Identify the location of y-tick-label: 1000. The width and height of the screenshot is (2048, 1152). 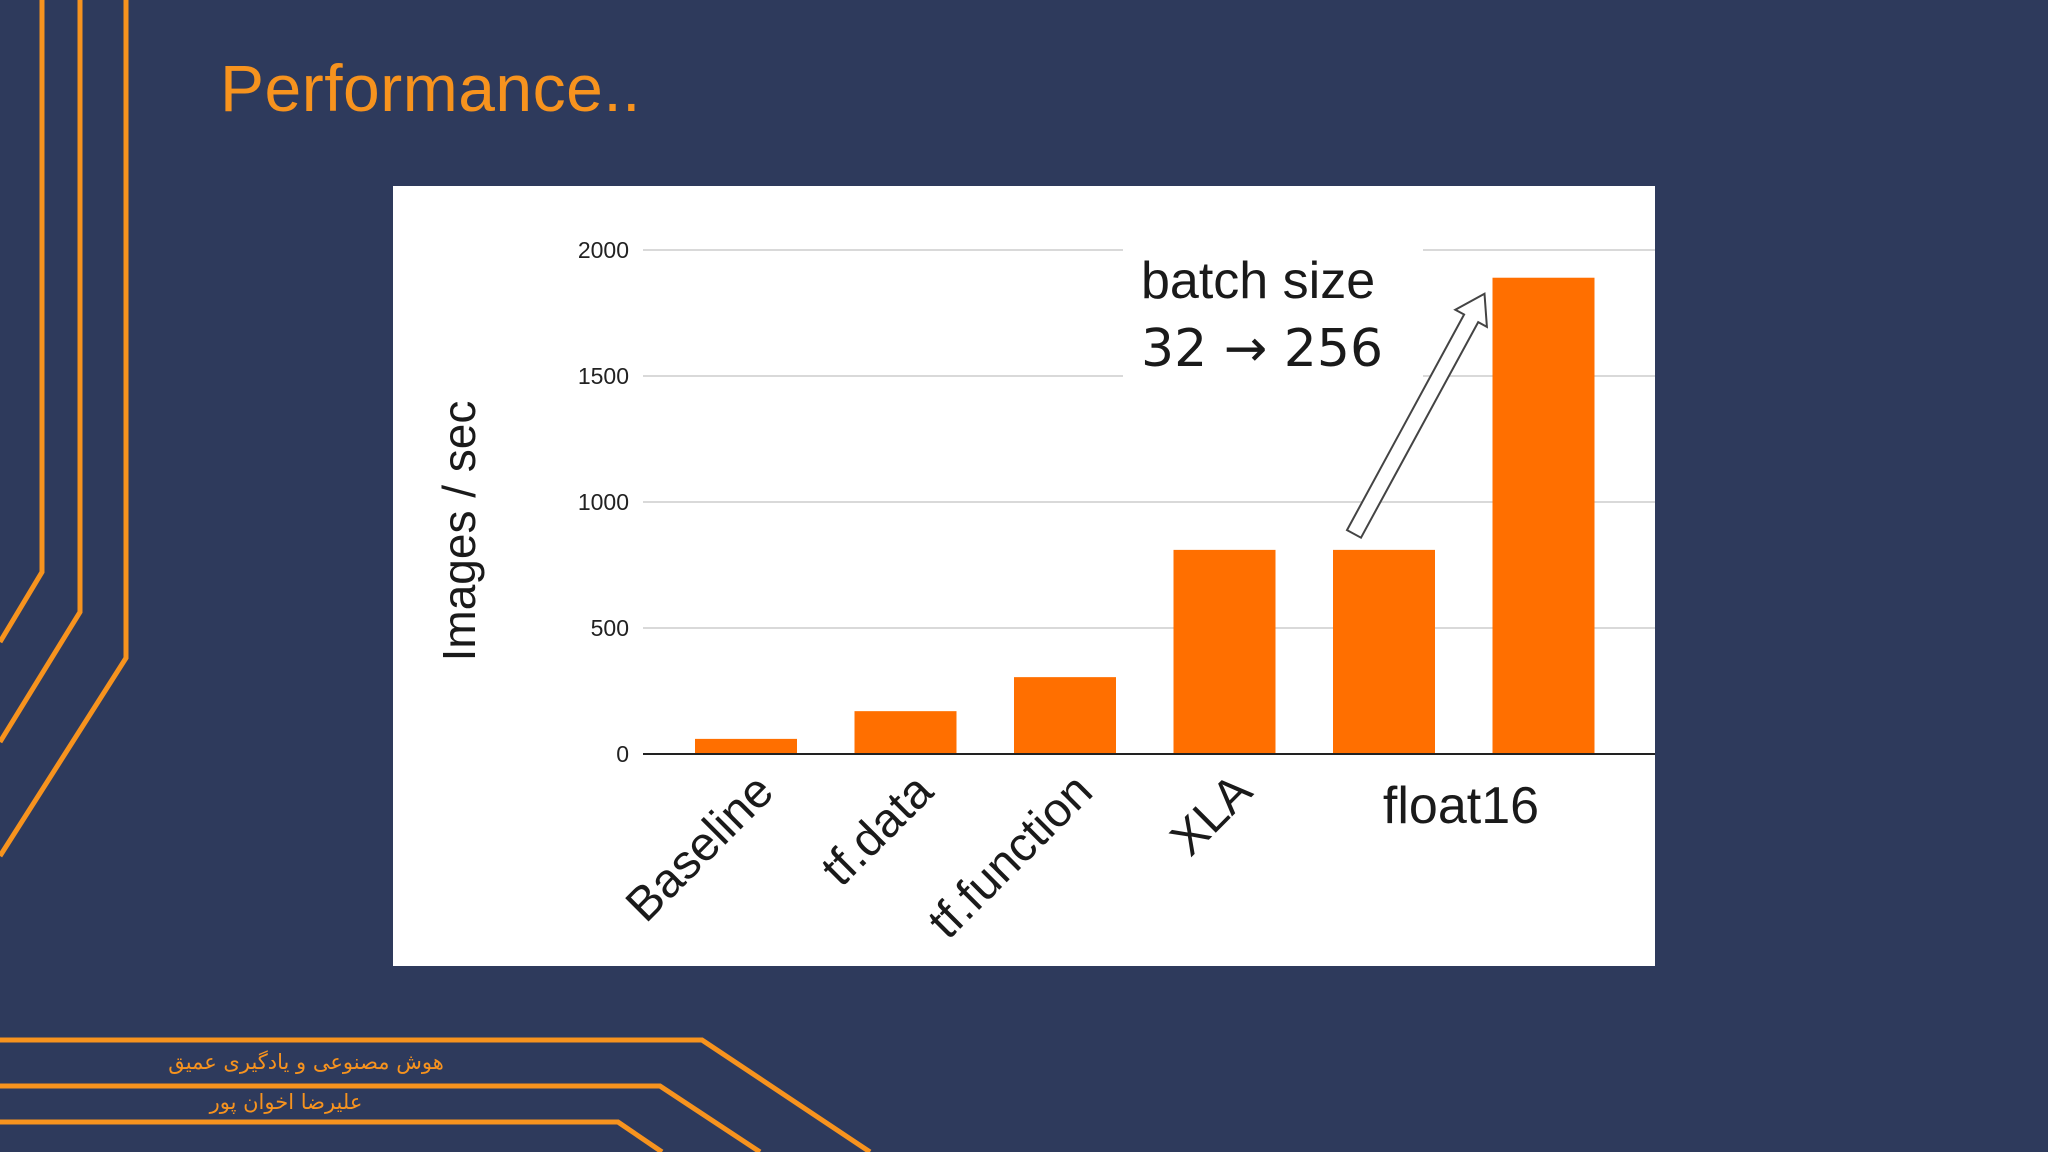
(603, 502).